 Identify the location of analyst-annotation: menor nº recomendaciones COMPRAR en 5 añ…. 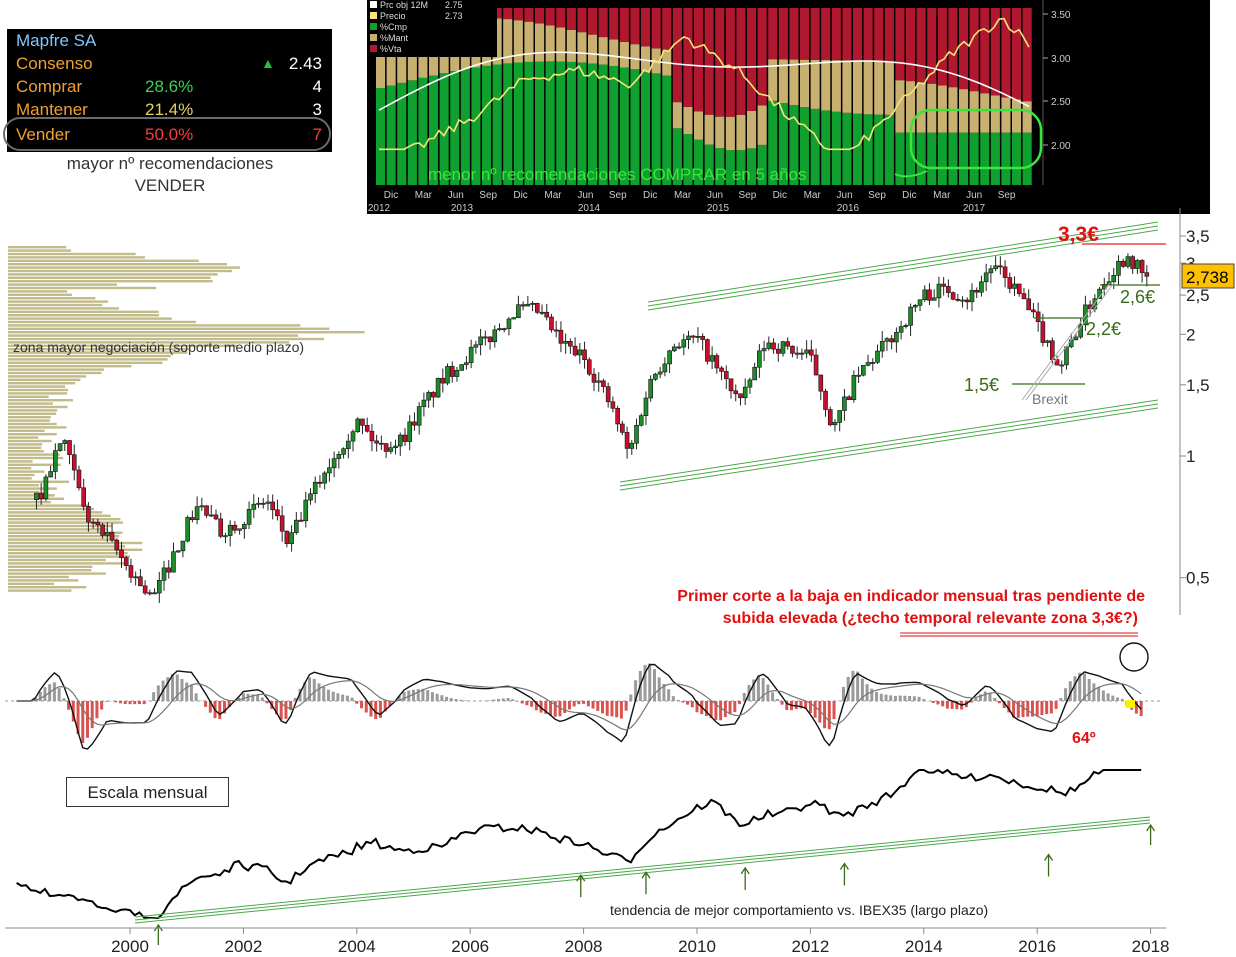
(617, 174).